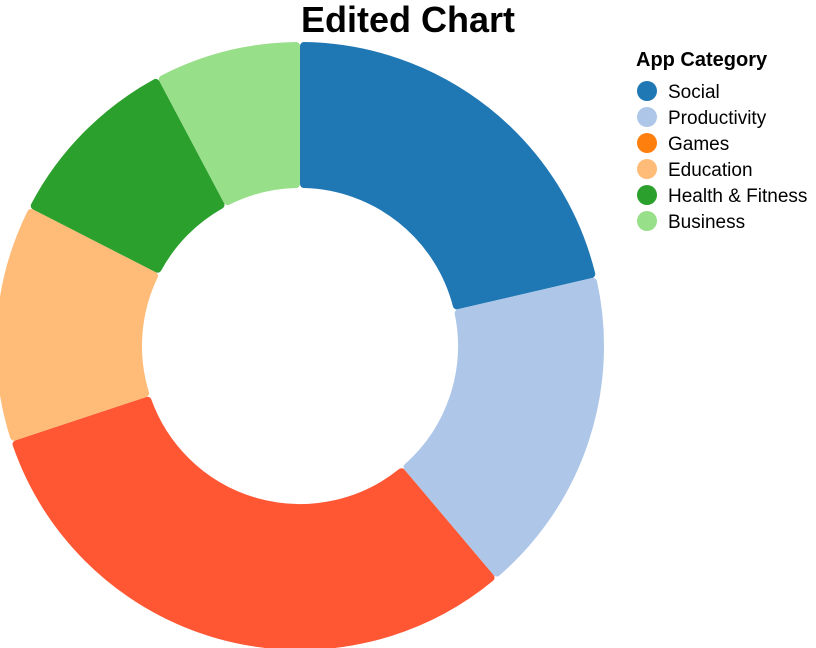 Image resolution: width=816 pixels, height=648 pixels. What do you see at coordinates (647, 169) in the screenshot?
I see `legend-swatch-education` at bounding box center [647, 169].